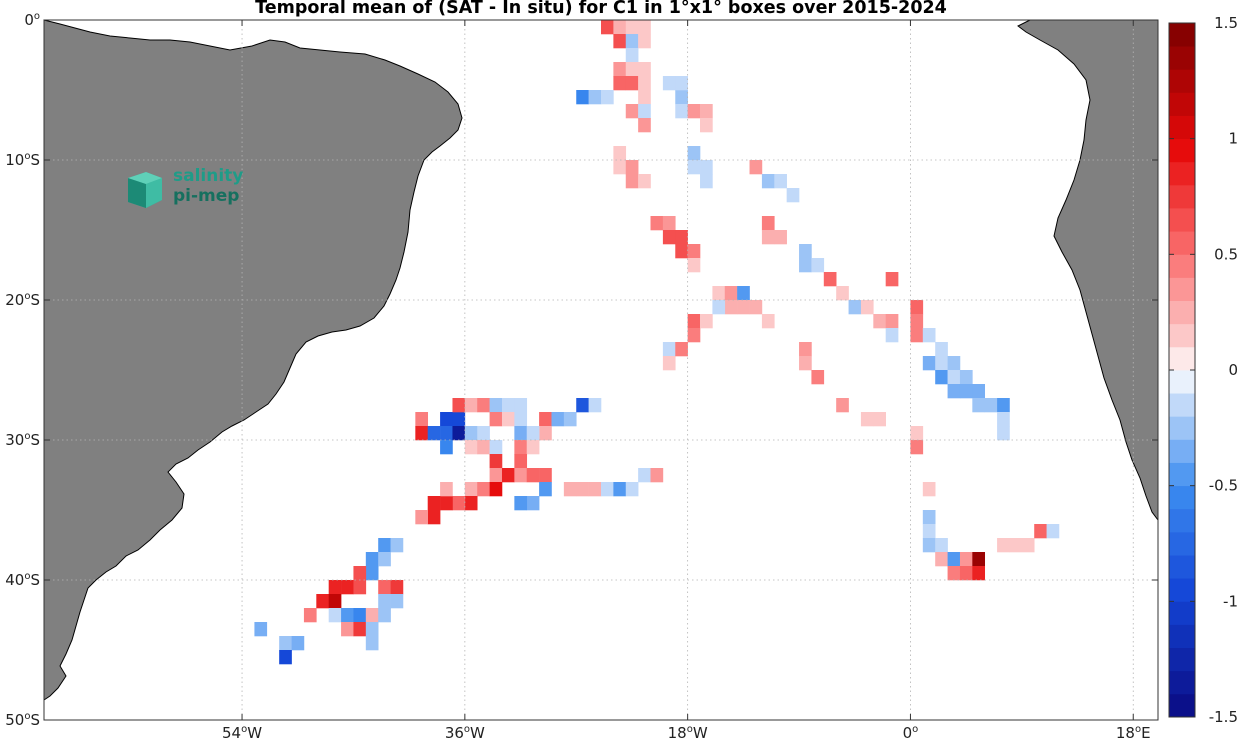  Describe the element at coordinates (145, 190) in the screenshot. I see `logo-cube-icon` at that location.